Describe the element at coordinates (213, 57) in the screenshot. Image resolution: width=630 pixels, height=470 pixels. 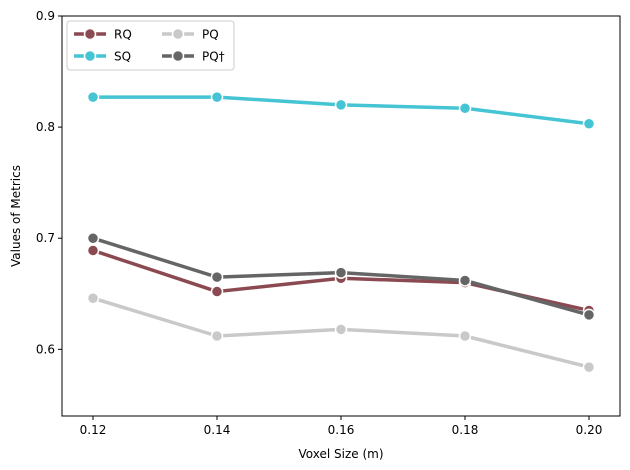
I see `legend-label: PQ†` at that location.